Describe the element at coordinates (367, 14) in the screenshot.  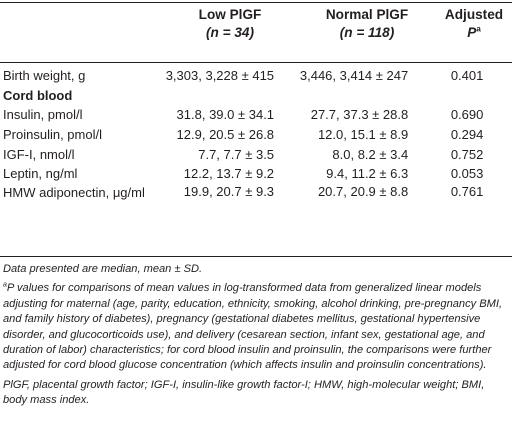
I see `header-normal-title: Normal PlGF` at that location.